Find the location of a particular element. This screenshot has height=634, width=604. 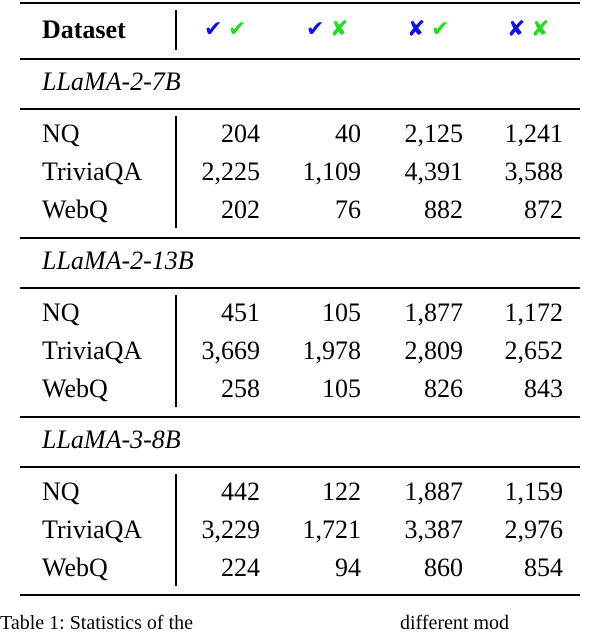

cell: 882 is located at coordinates (443, 209).